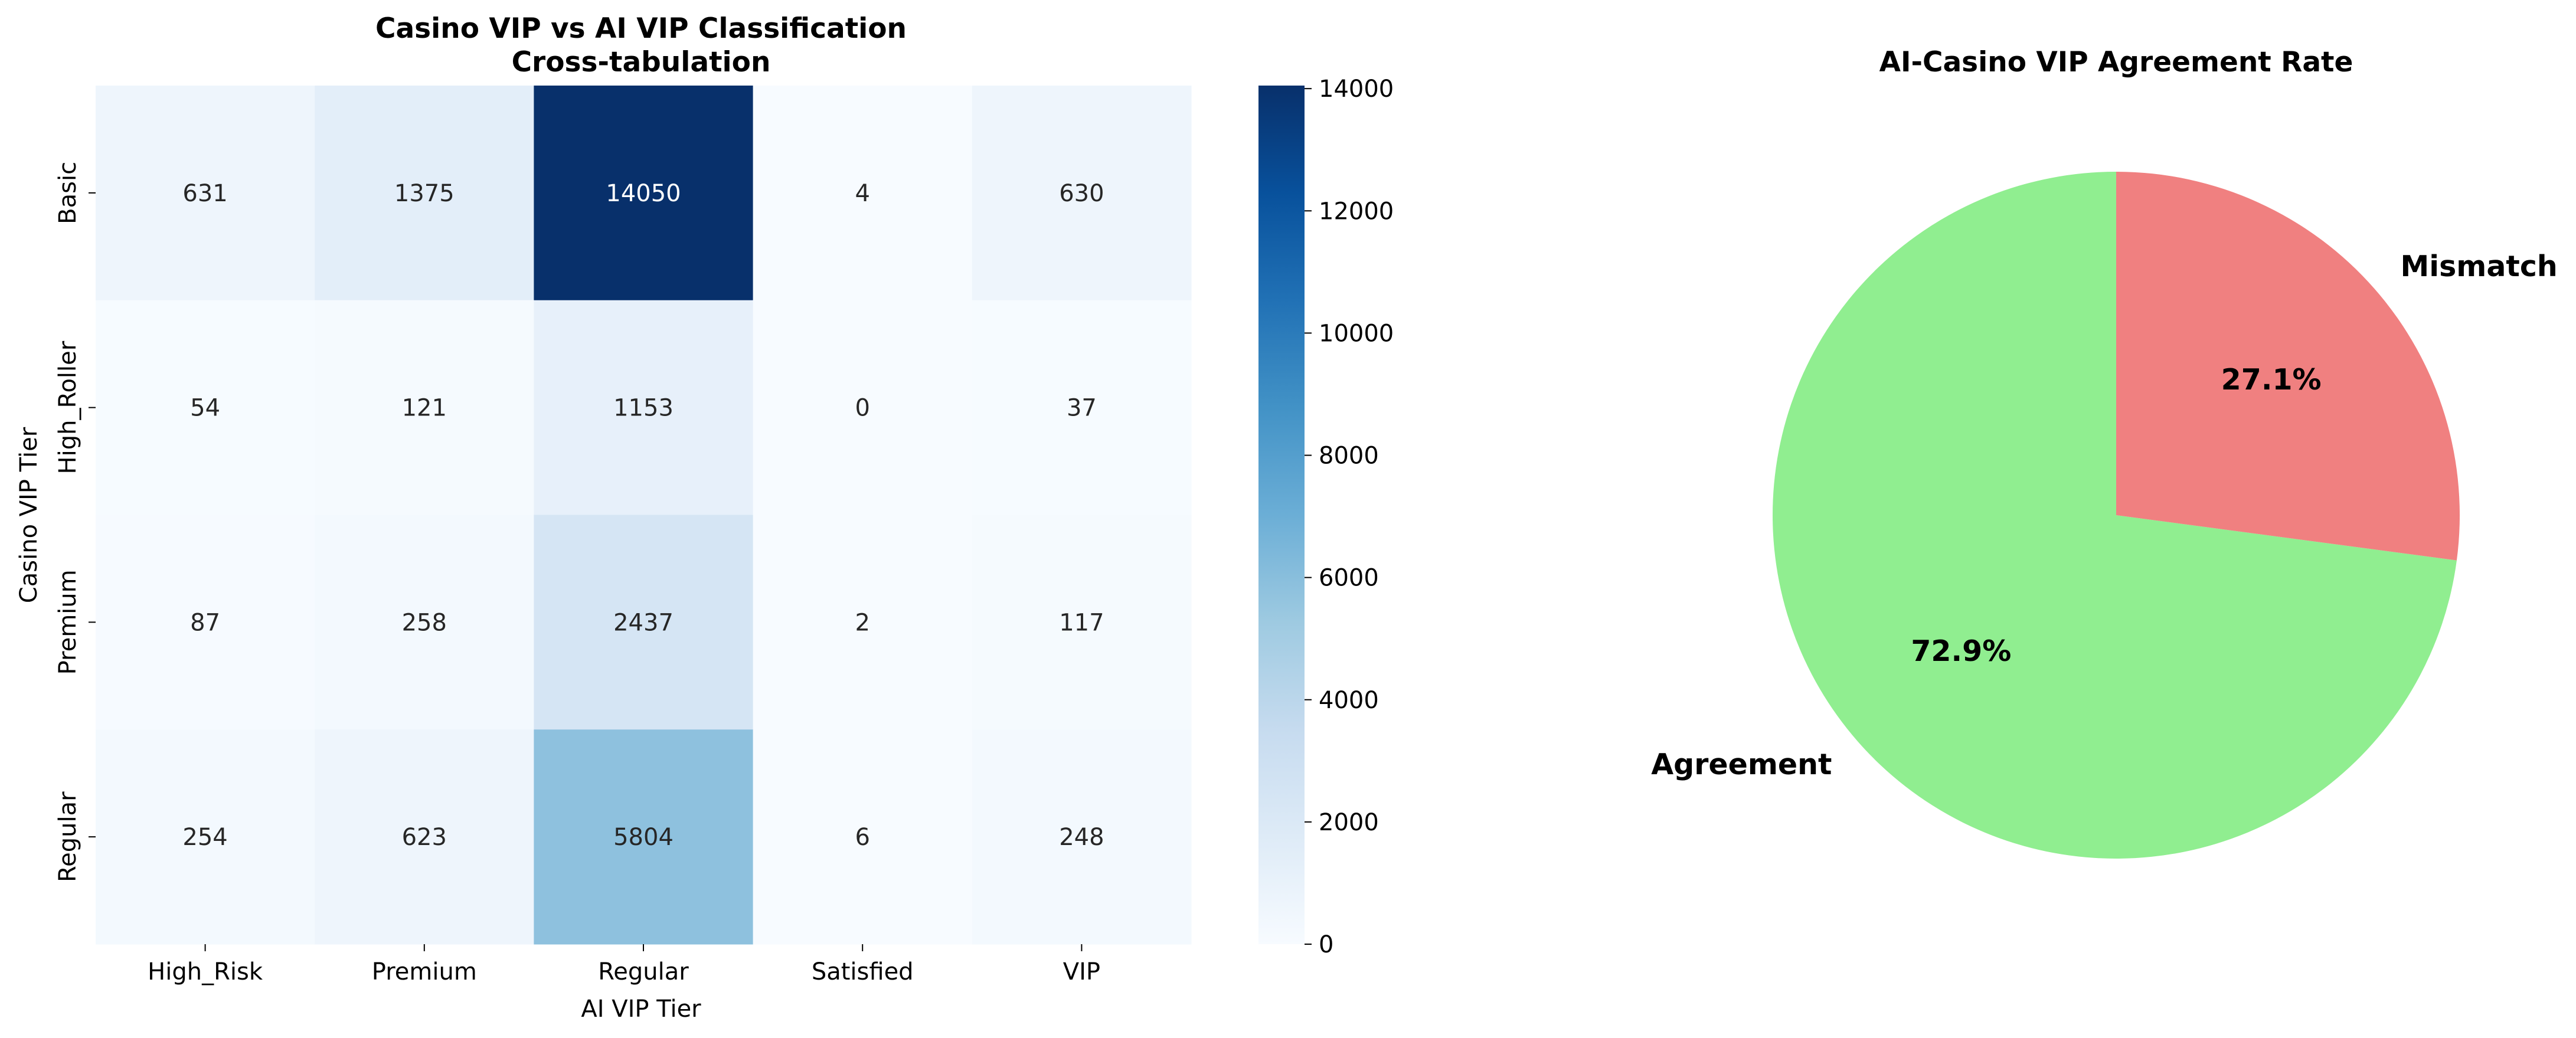  I want to click on colorbar-tick-label: 0, so click(1326, 944).